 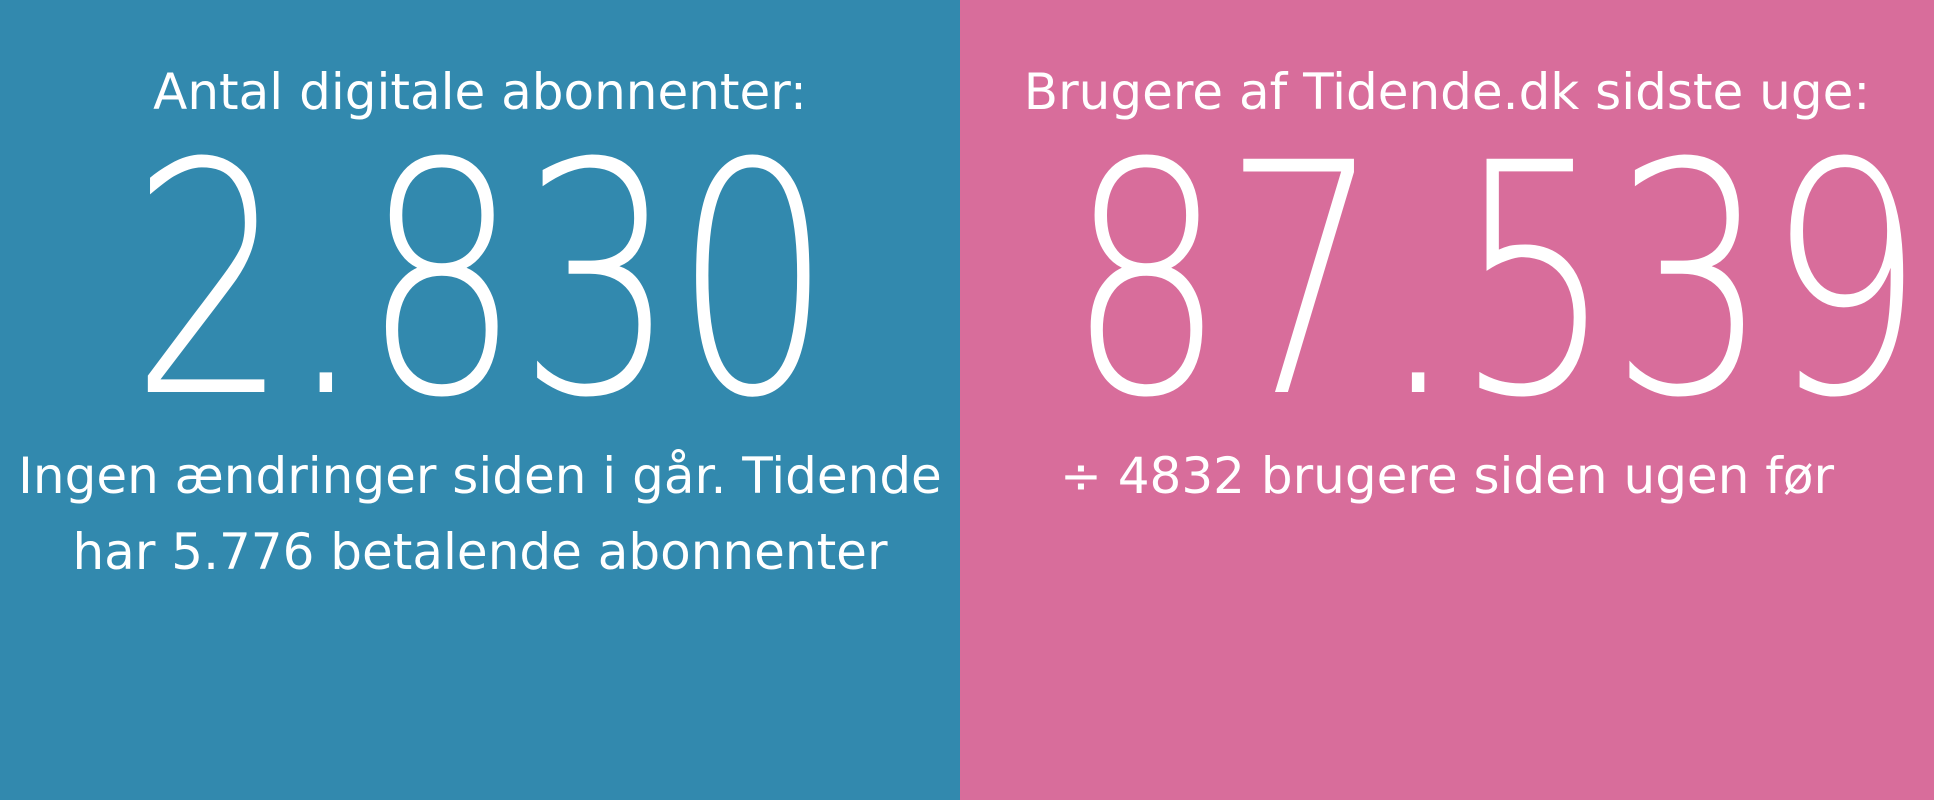 What do you see at coordinates (1447, 92) in the screenshot?
I see `weekly-users-heading: Brugere af Tidende.dk sidste uge:` at bounding box center [1447, 92].